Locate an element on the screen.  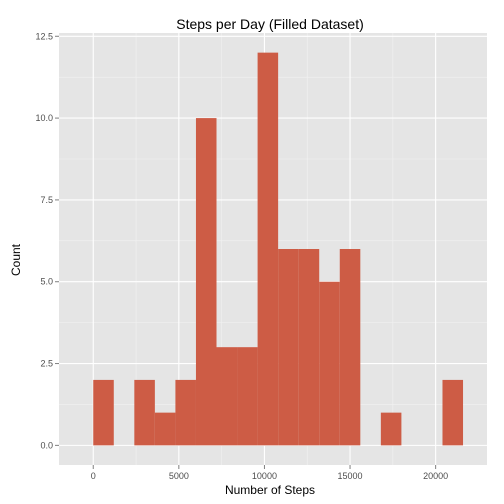
x-tick-label: 20000 is located at coordinates (435, 476).